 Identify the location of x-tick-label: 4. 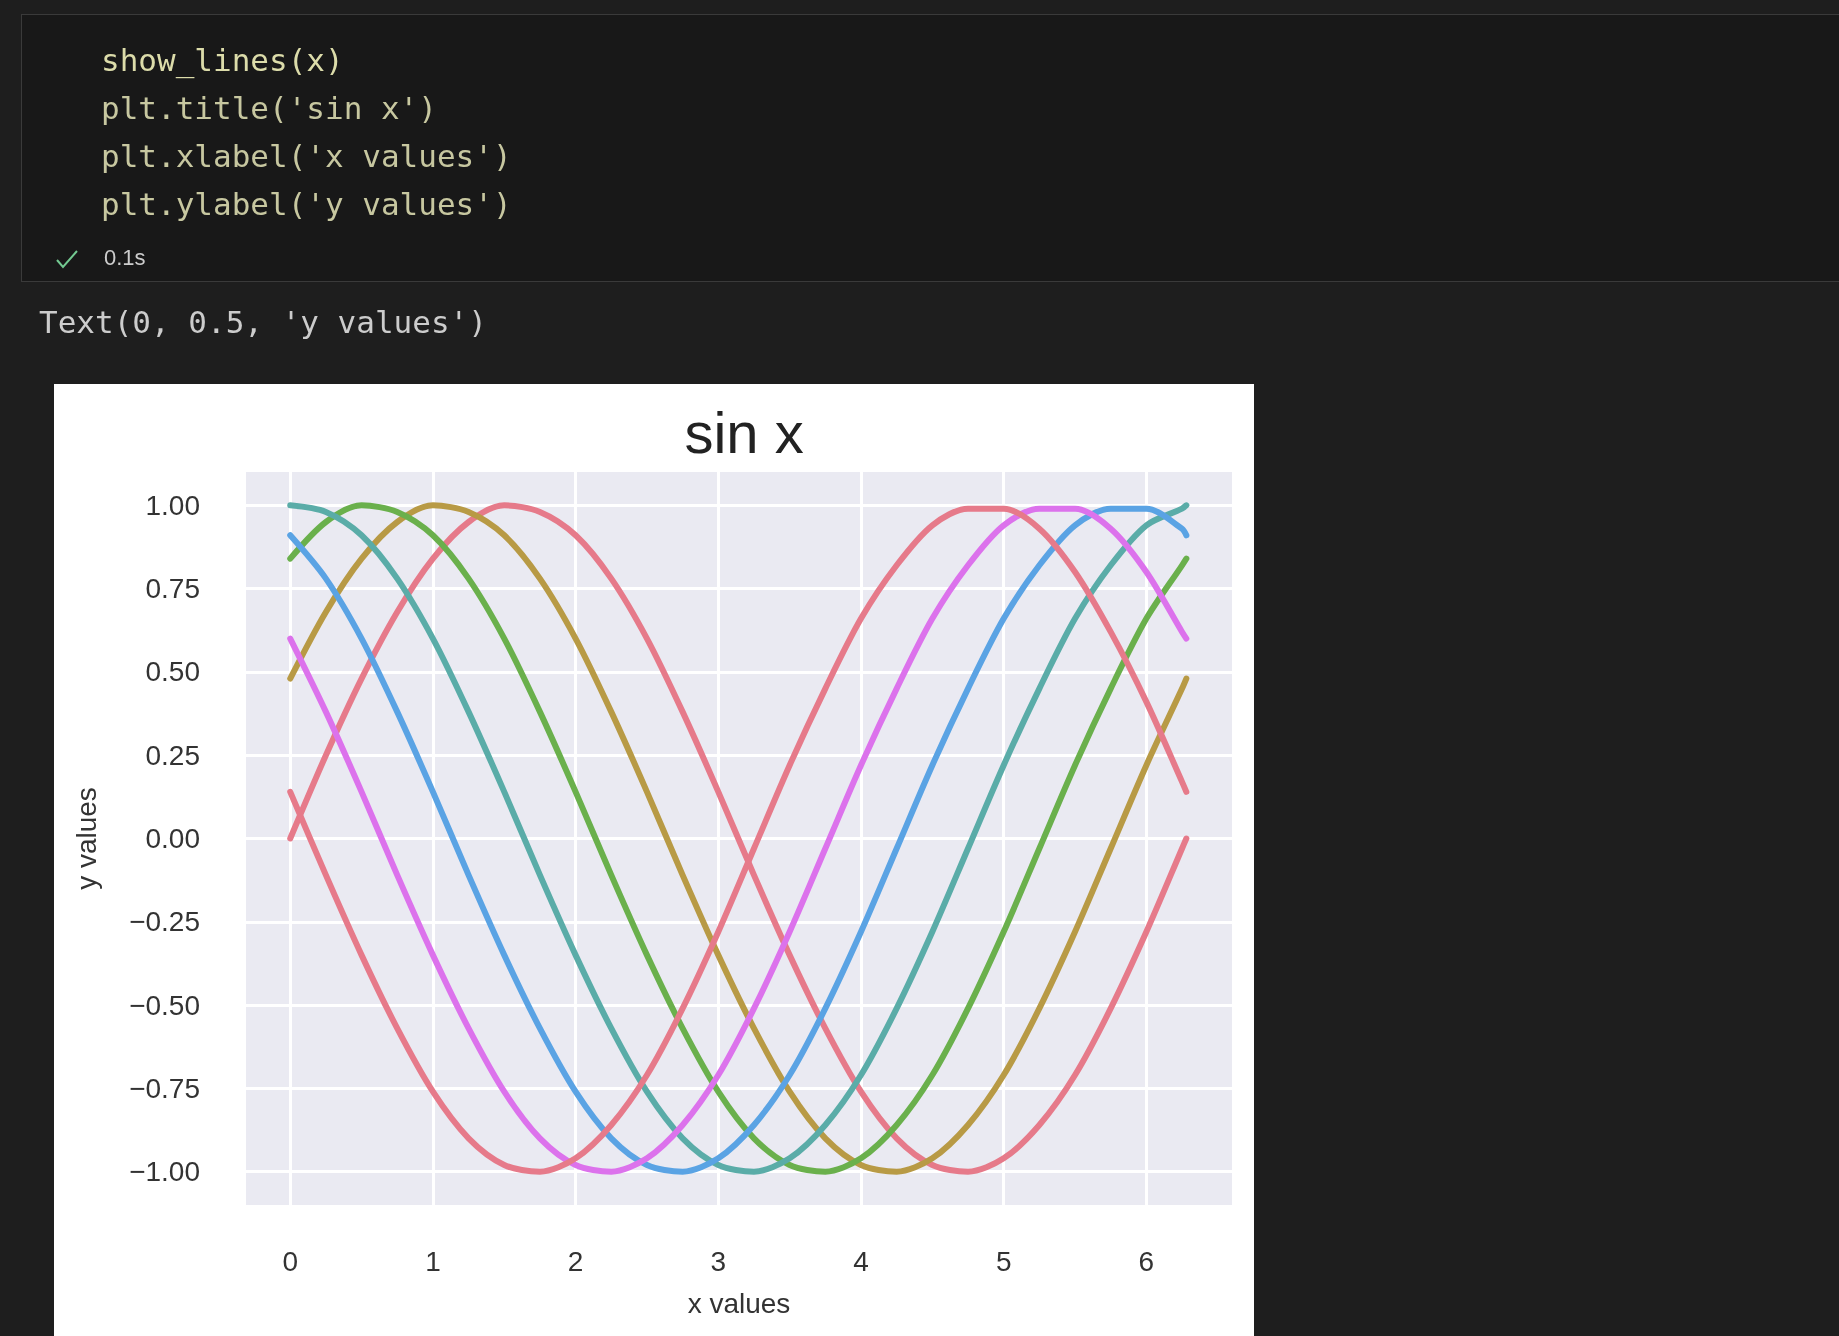
(861, 1261).